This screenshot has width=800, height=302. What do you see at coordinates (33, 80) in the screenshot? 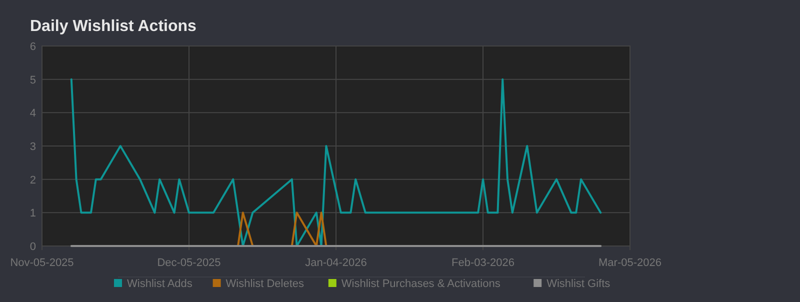
I see `y-tick-label: 5` at bounding box center [33, 80].